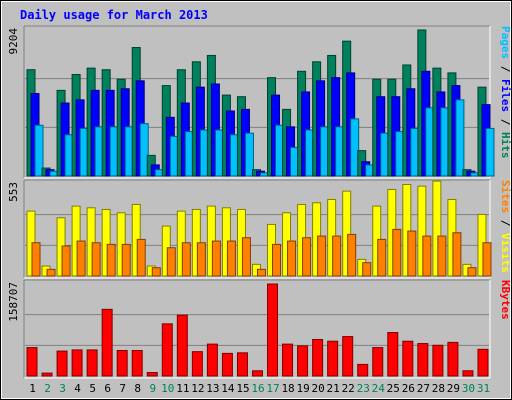 This screenshot has width=512, height=400. Describe the element at coordinates (13, 302) in the screenshot. I see `panel-max-label: 158707` at that location.